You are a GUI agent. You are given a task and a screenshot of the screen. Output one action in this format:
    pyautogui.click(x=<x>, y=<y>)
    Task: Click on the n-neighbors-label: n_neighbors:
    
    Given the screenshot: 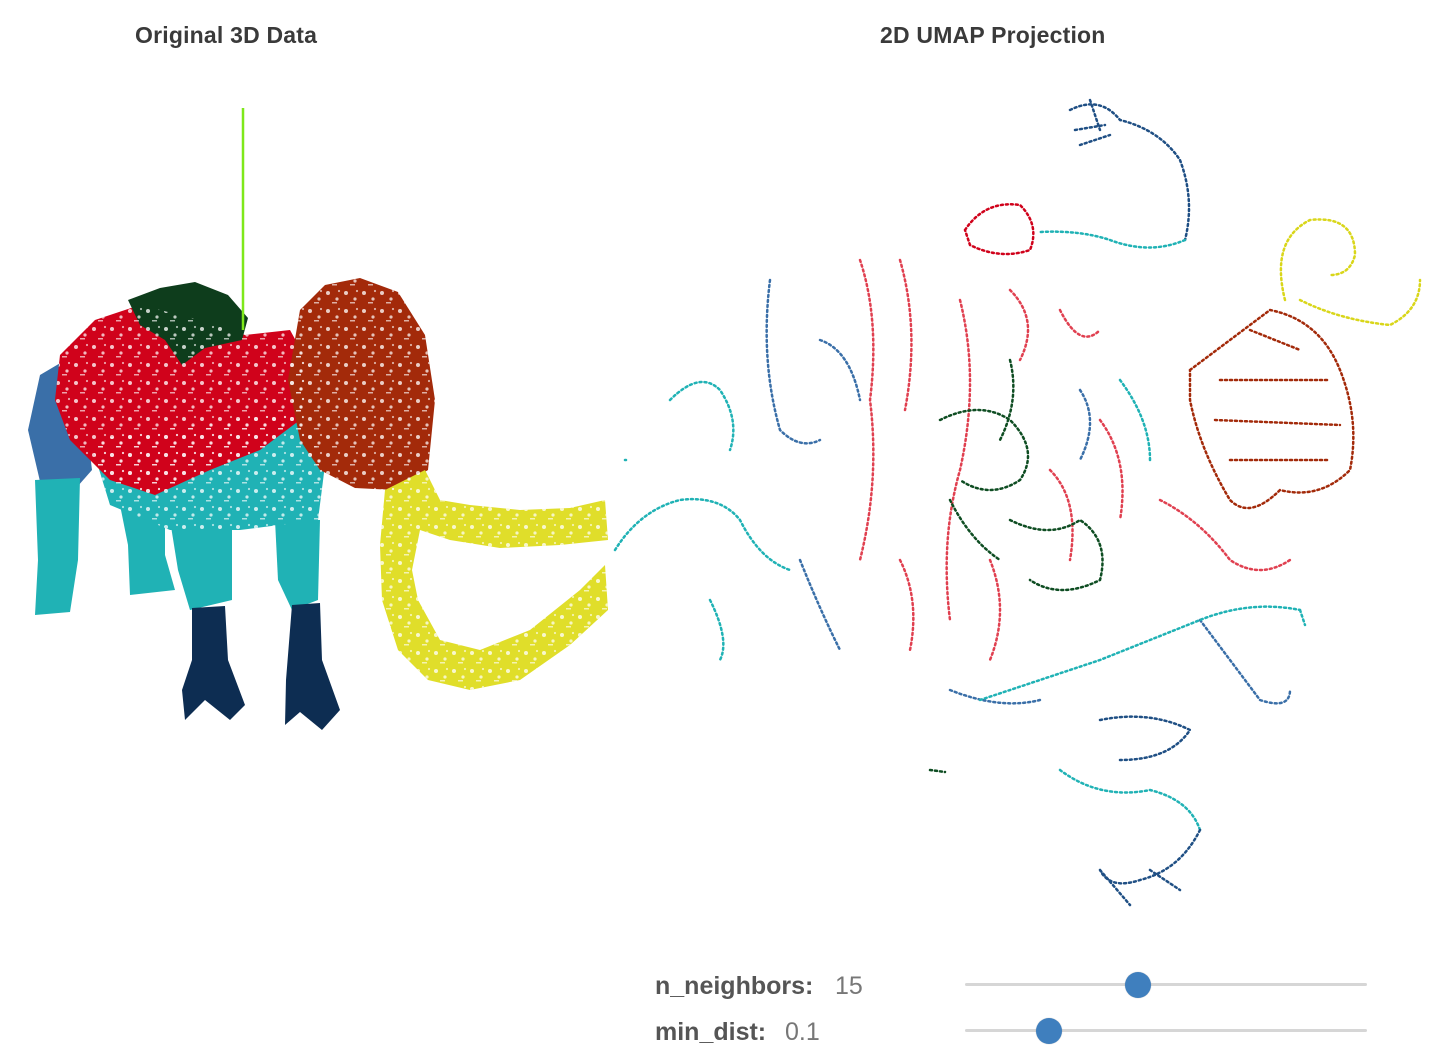 What is the action you would take?
    pyautogui.click(x=734, y=986)
    